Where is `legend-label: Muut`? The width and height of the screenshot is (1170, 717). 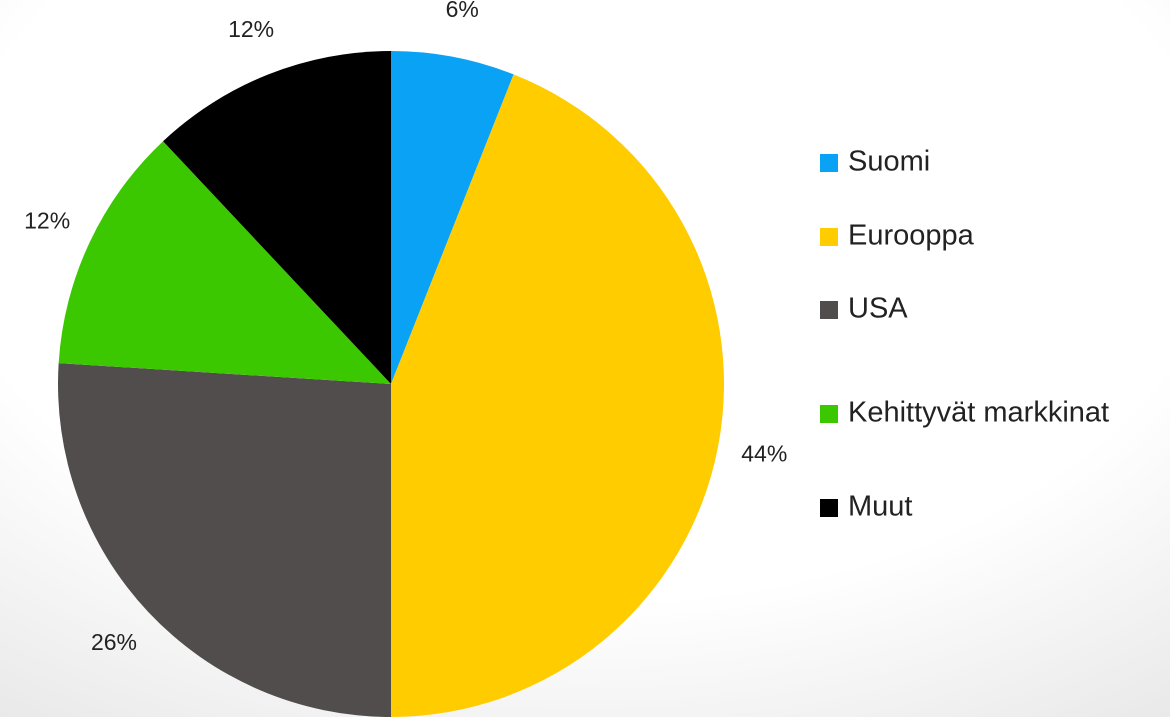 legend-label: Muut is located at coordinates (880, 507).